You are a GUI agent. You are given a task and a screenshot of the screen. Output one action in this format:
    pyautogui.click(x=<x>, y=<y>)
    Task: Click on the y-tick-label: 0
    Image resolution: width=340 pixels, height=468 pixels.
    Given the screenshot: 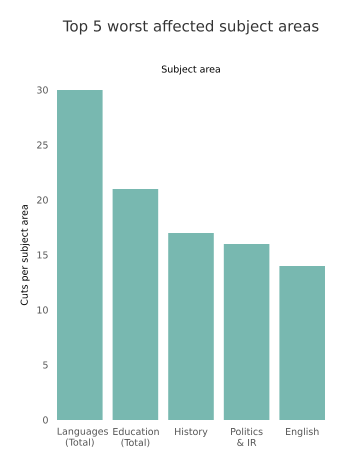 What is the action you would take?
    pyautogui.click(x=45, y=420)
    